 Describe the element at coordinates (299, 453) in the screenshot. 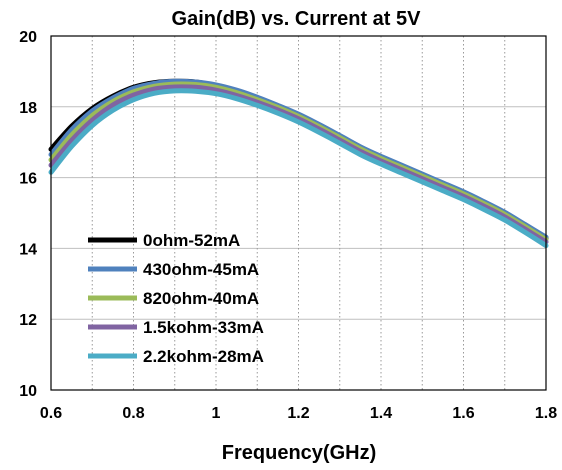

I see `x-axis-label: Frequency(GHz)` at that location.